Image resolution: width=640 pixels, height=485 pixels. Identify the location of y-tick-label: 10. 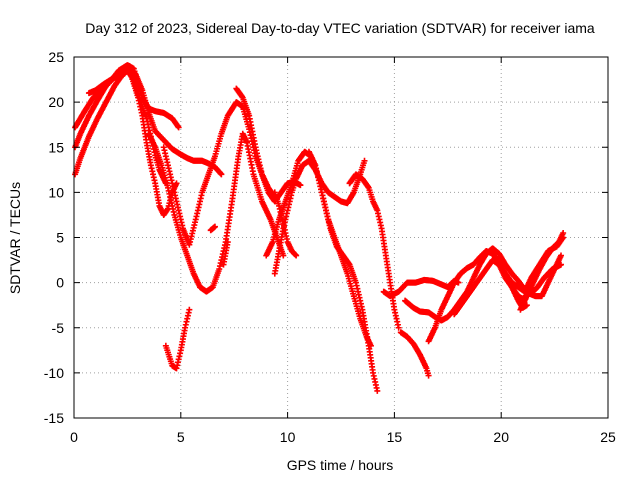
(56, 192).